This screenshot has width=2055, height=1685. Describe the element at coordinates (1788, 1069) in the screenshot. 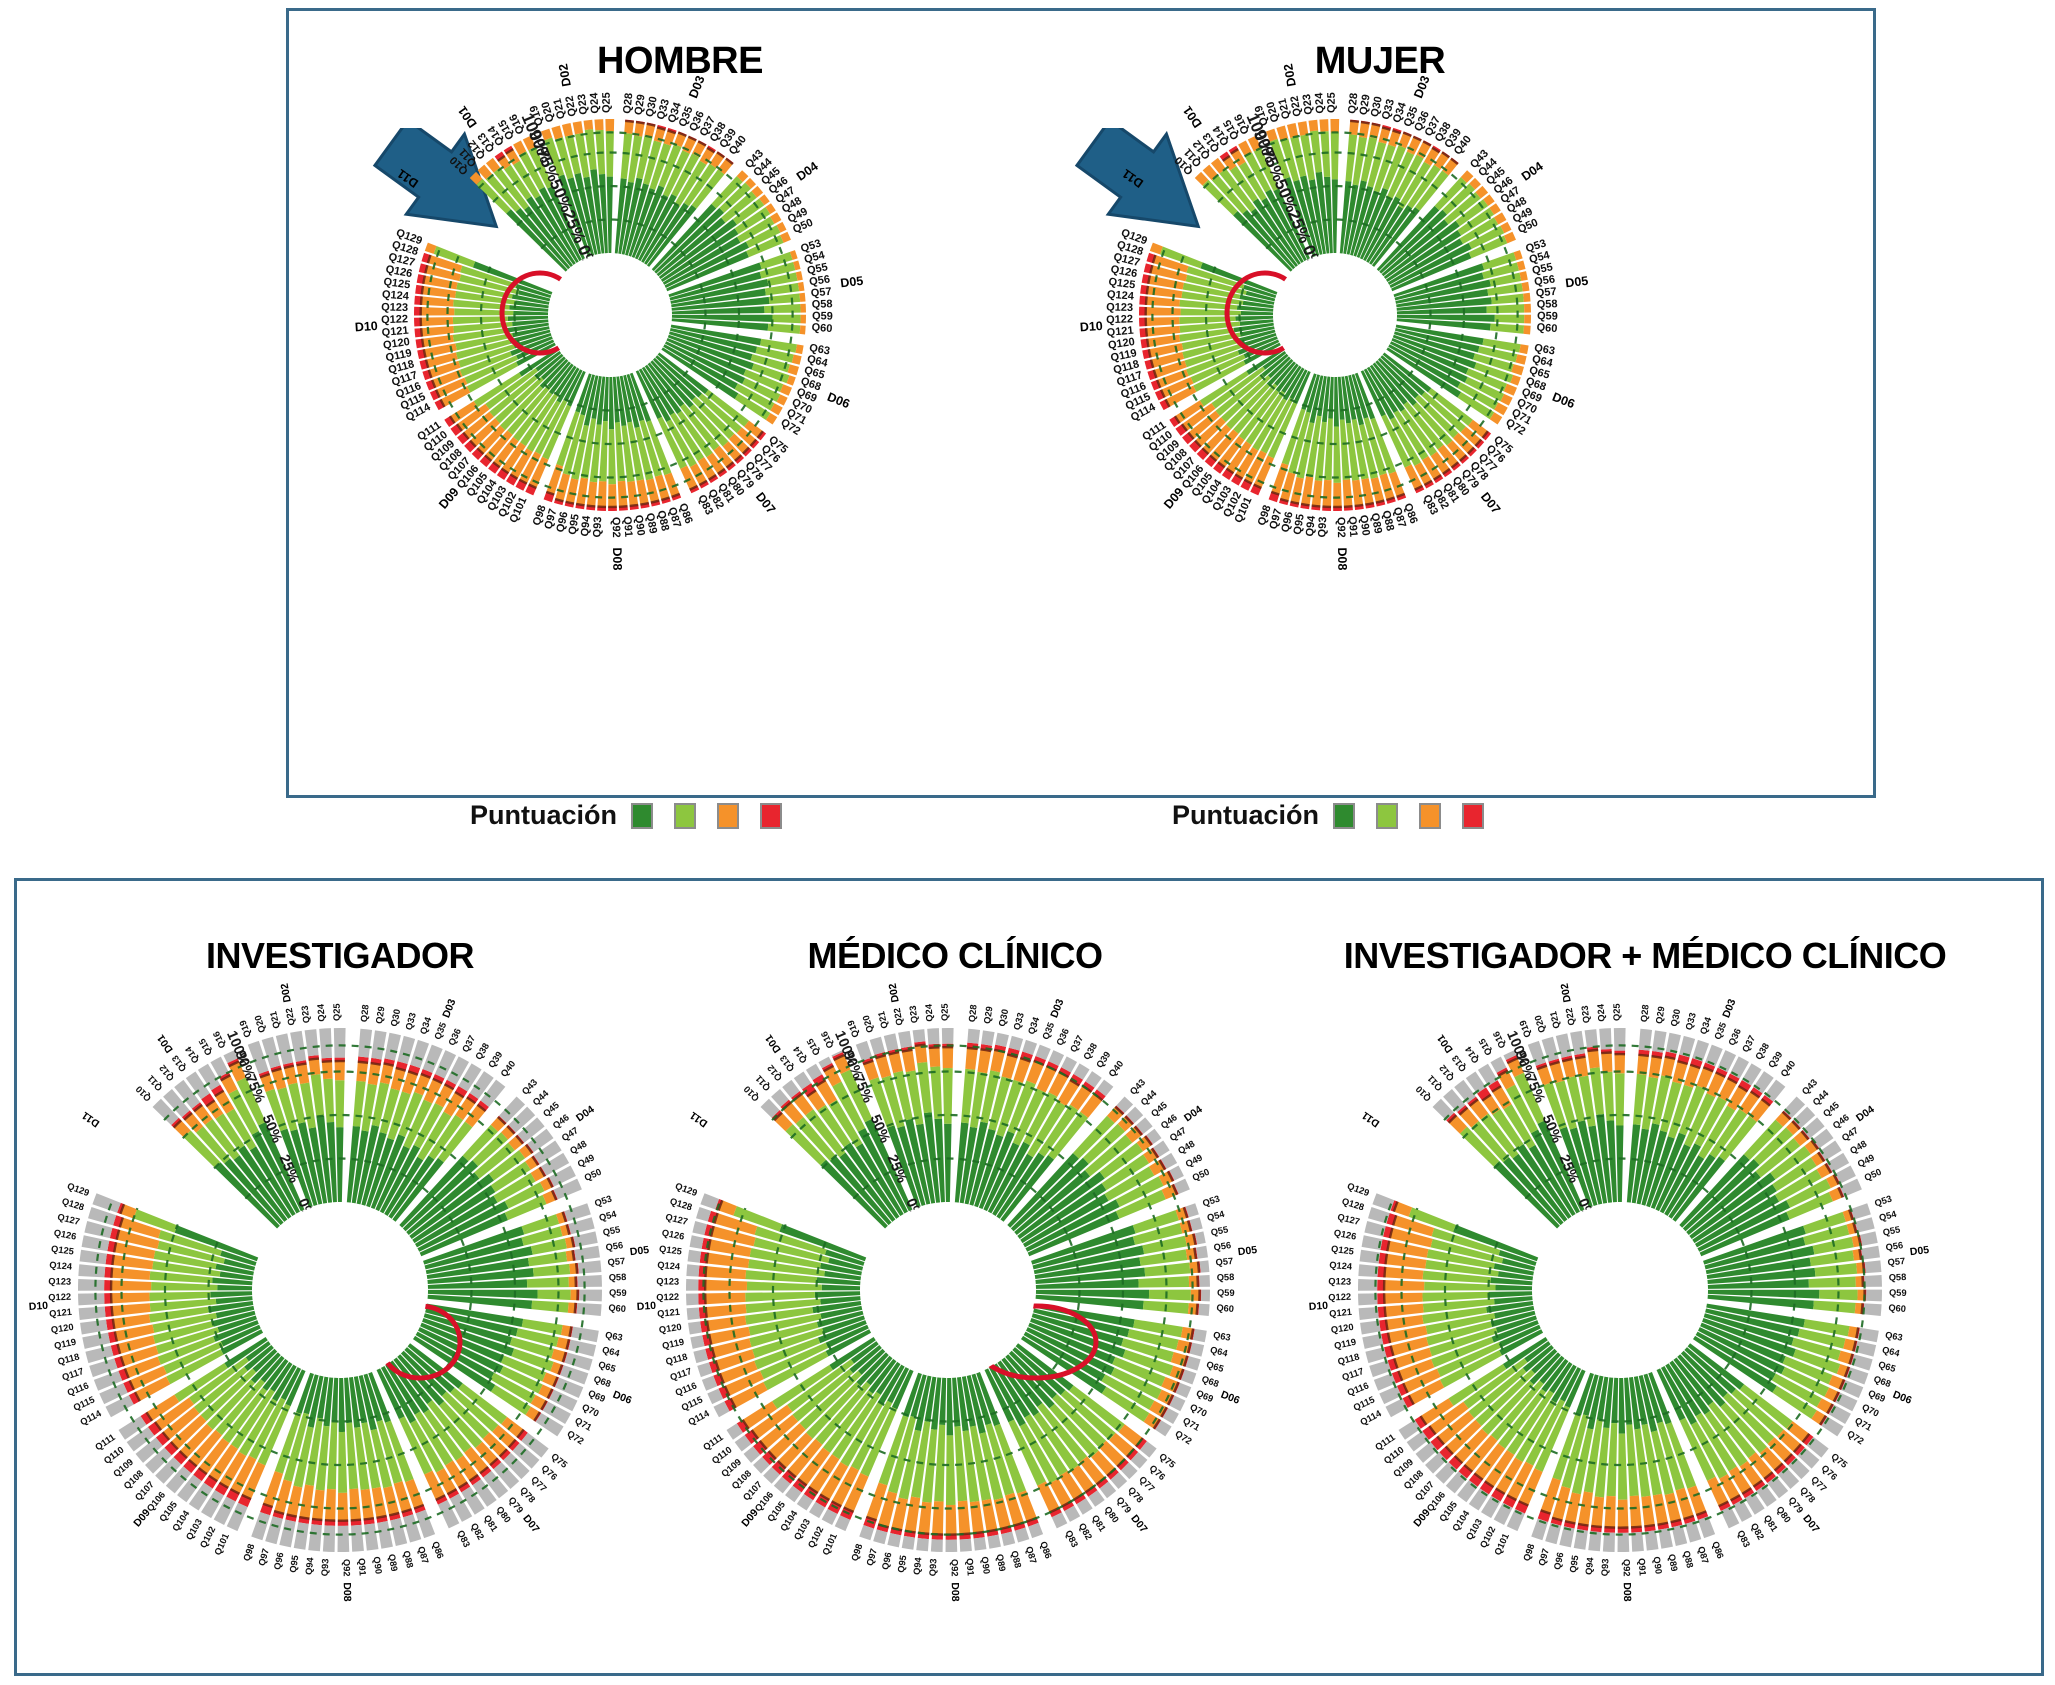

I see `question-label: Q40` at that location.